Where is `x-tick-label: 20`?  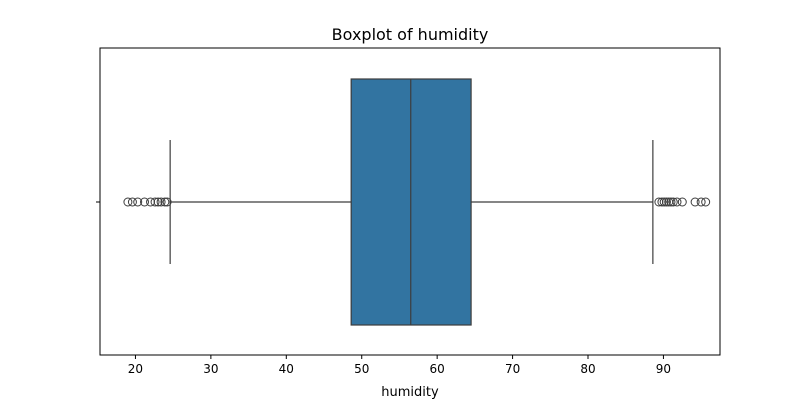 x-tick-label: 20 is located at coordinates (135, 369).